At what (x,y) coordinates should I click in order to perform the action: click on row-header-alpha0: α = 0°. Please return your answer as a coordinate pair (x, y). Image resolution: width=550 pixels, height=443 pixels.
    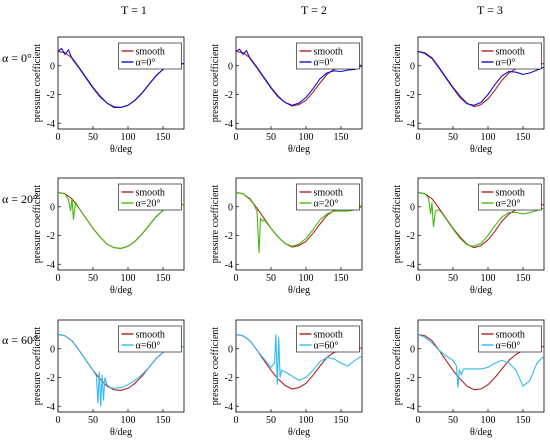
    Looking at the image, I should click on (17, 58).